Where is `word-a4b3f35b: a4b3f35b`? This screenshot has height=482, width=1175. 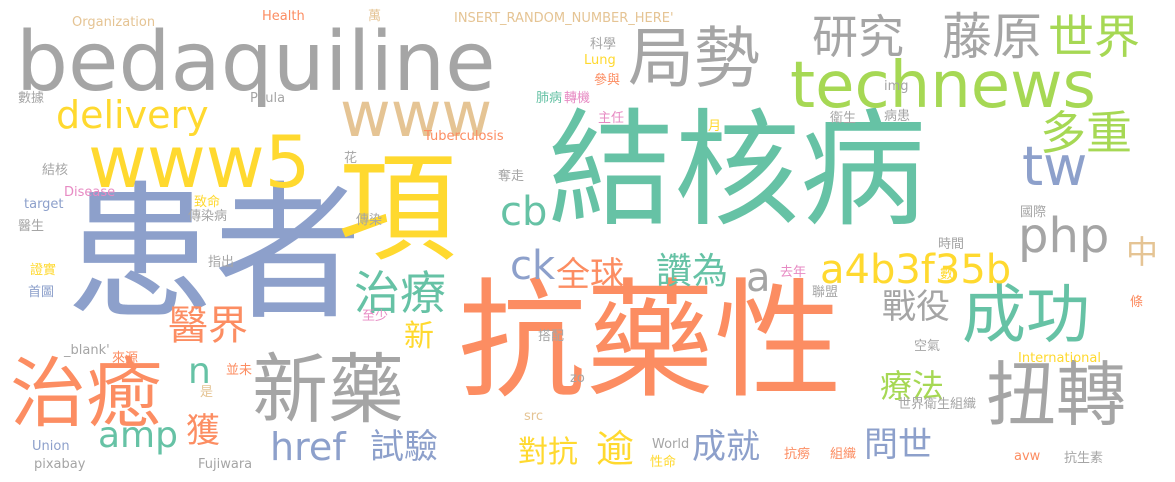 word-a4b3f35b: a4b3f35b is located at coordinates (916, 270).